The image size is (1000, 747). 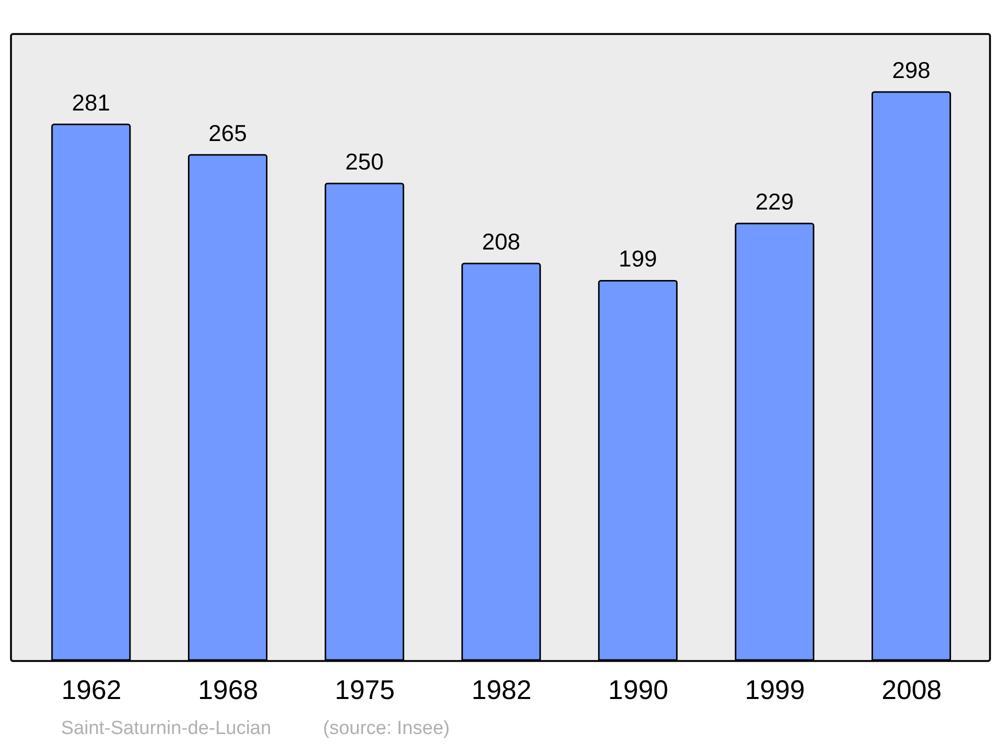 What do you see at coordinates (501, 241) in the screenshot?
I see `data-label: 208` at bounding box center [501, 241].